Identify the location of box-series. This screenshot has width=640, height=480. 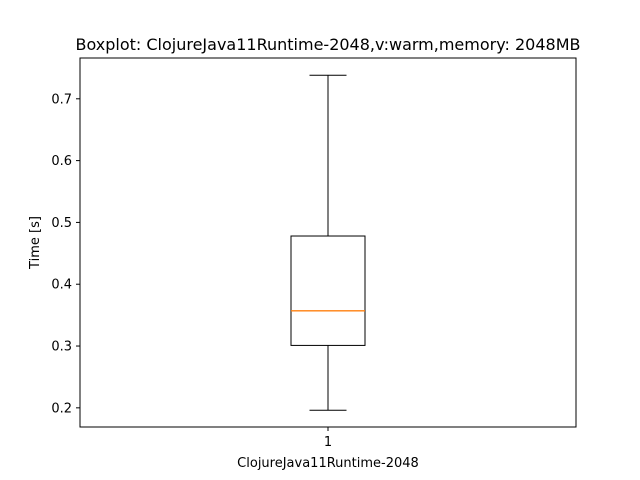
(328, 242).